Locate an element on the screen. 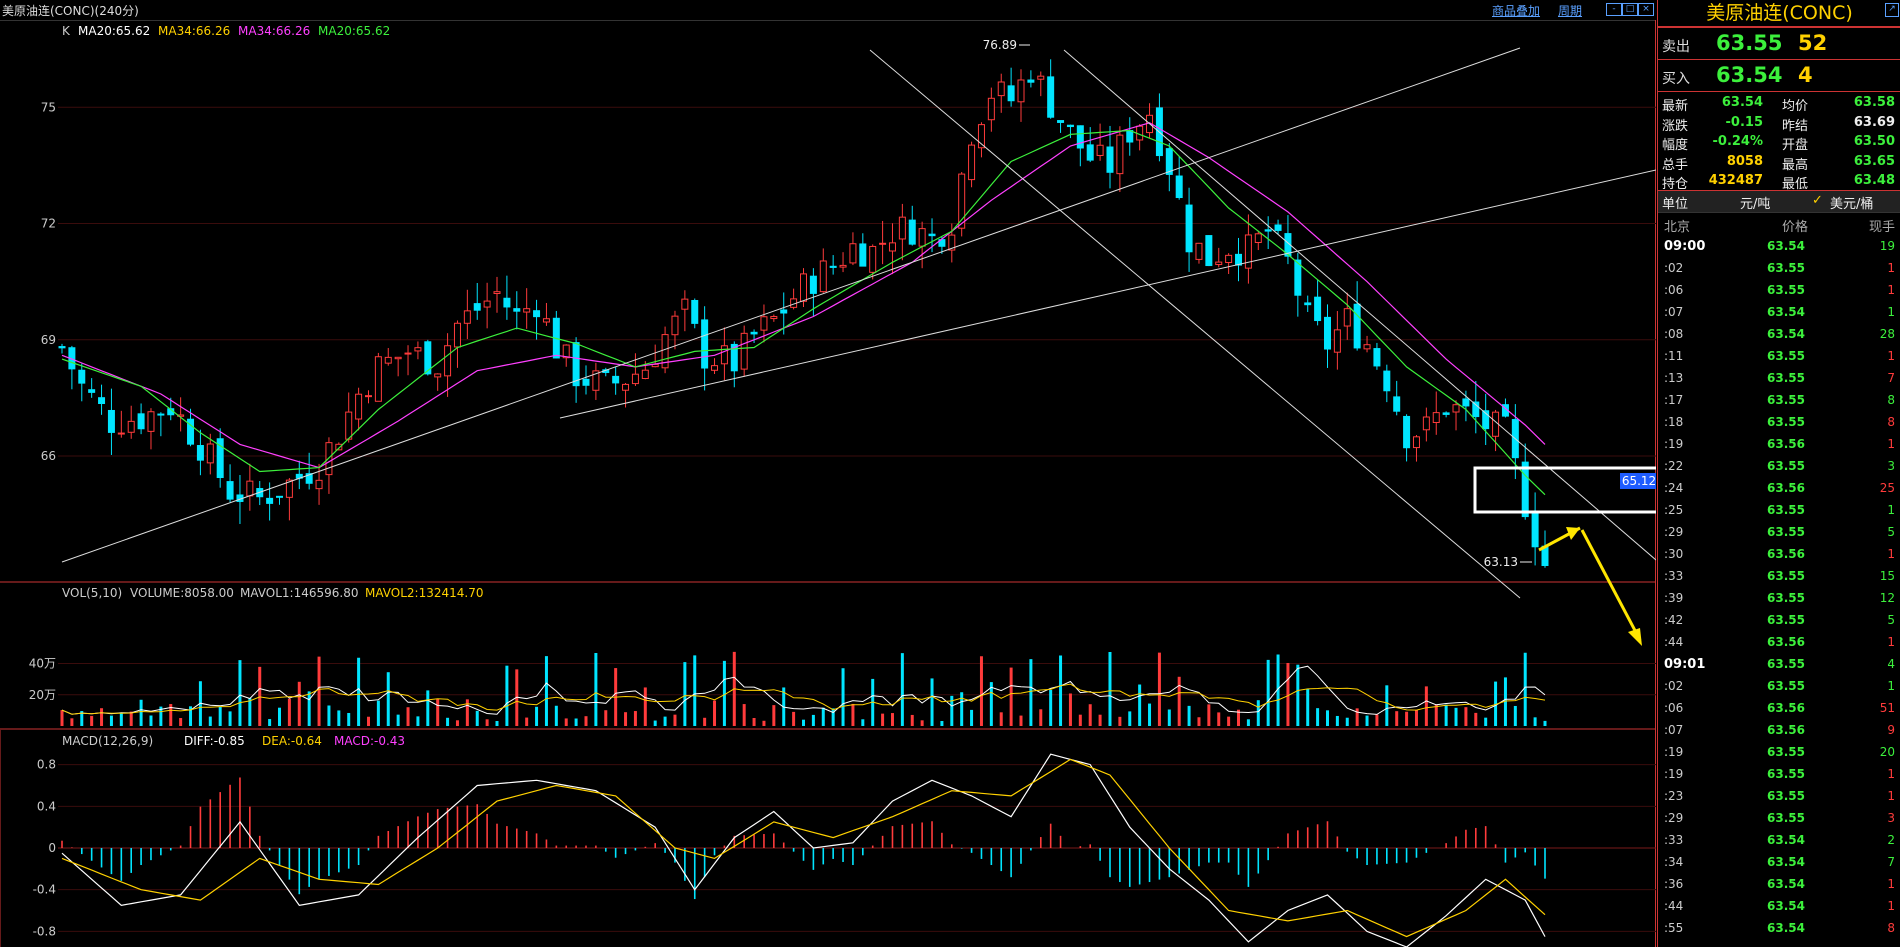 The width and height of the screenshot is (1900, 947). tick-row: :22 63.55 3 is located at coordinates (1779, 466).